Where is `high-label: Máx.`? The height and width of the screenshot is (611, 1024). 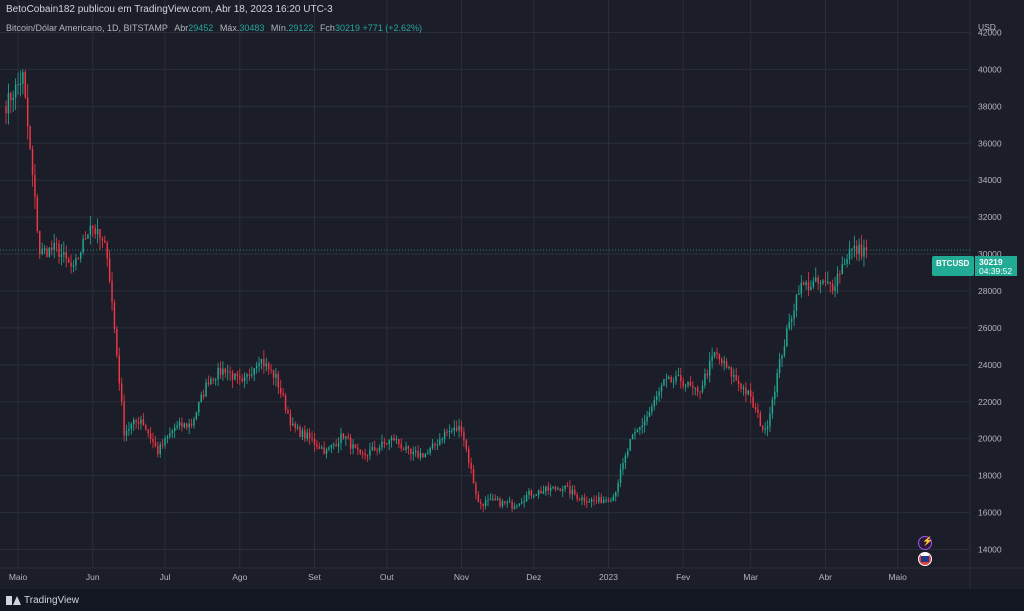
high-label: Máx. is located at coordinates (229, 28).